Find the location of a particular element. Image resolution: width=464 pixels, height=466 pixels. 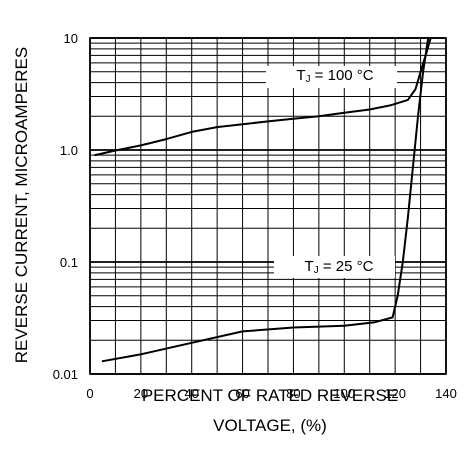

y-axis-title: REVERSE CURRENT, MICROAMPERES is located at coordinates (21, 205).